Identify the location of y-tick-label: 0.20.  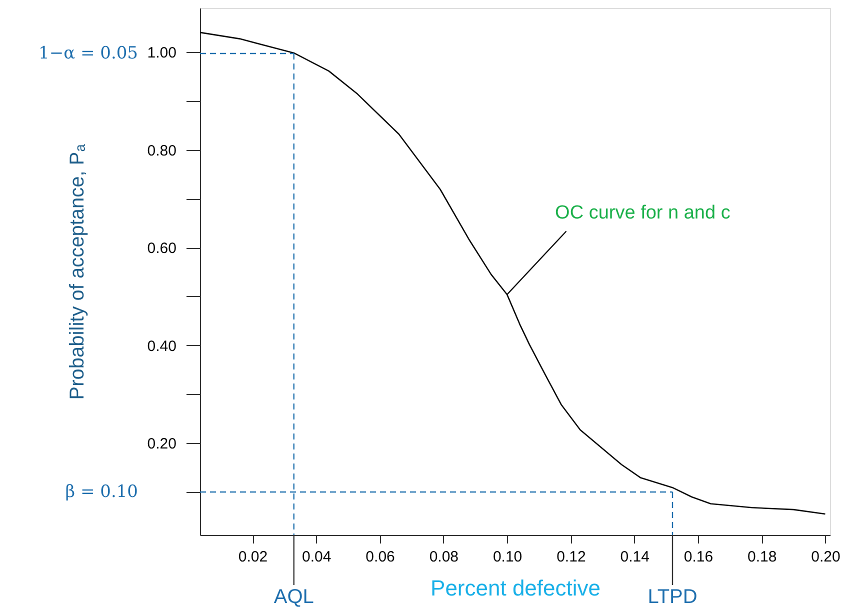
(161, 444).